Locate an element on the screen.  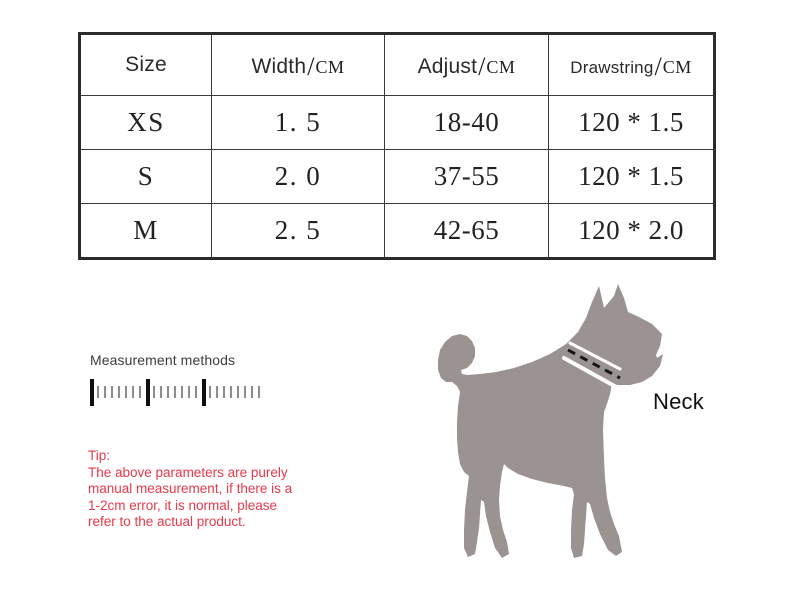
cell-adjust: 18-40 is located at coordinates (466, 122).